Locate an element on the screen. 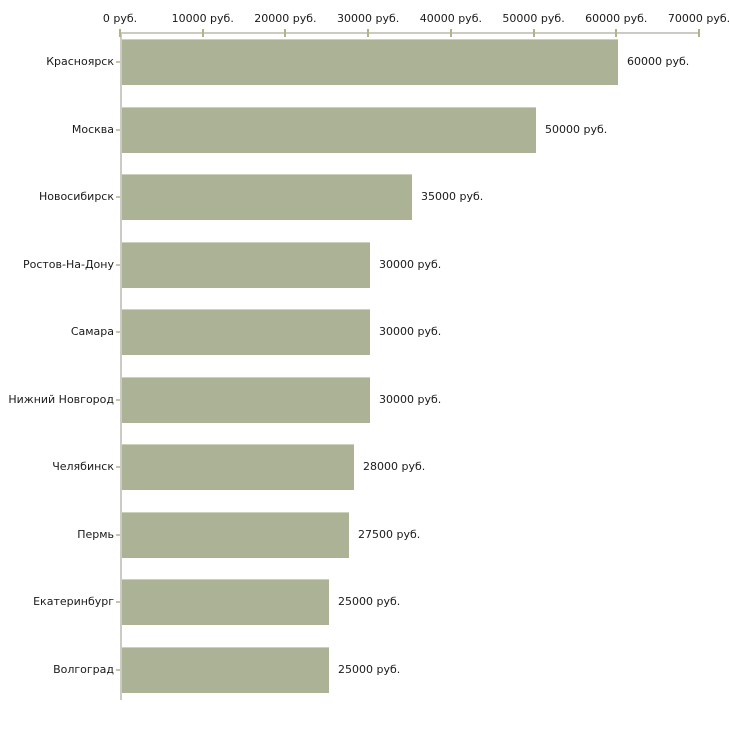 Image resolution: width=730 pixels, height=730 pixels. x-axis-tick-label: 50000 руб. is located at coordinates (533, 18).